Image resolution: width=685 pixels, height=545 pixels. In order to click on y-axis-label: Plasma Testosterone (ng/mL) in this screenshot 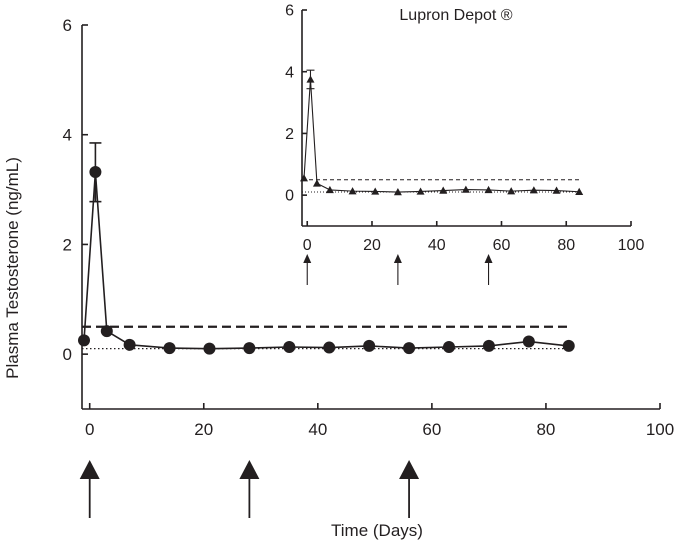, I will do `click(12, 268)`.